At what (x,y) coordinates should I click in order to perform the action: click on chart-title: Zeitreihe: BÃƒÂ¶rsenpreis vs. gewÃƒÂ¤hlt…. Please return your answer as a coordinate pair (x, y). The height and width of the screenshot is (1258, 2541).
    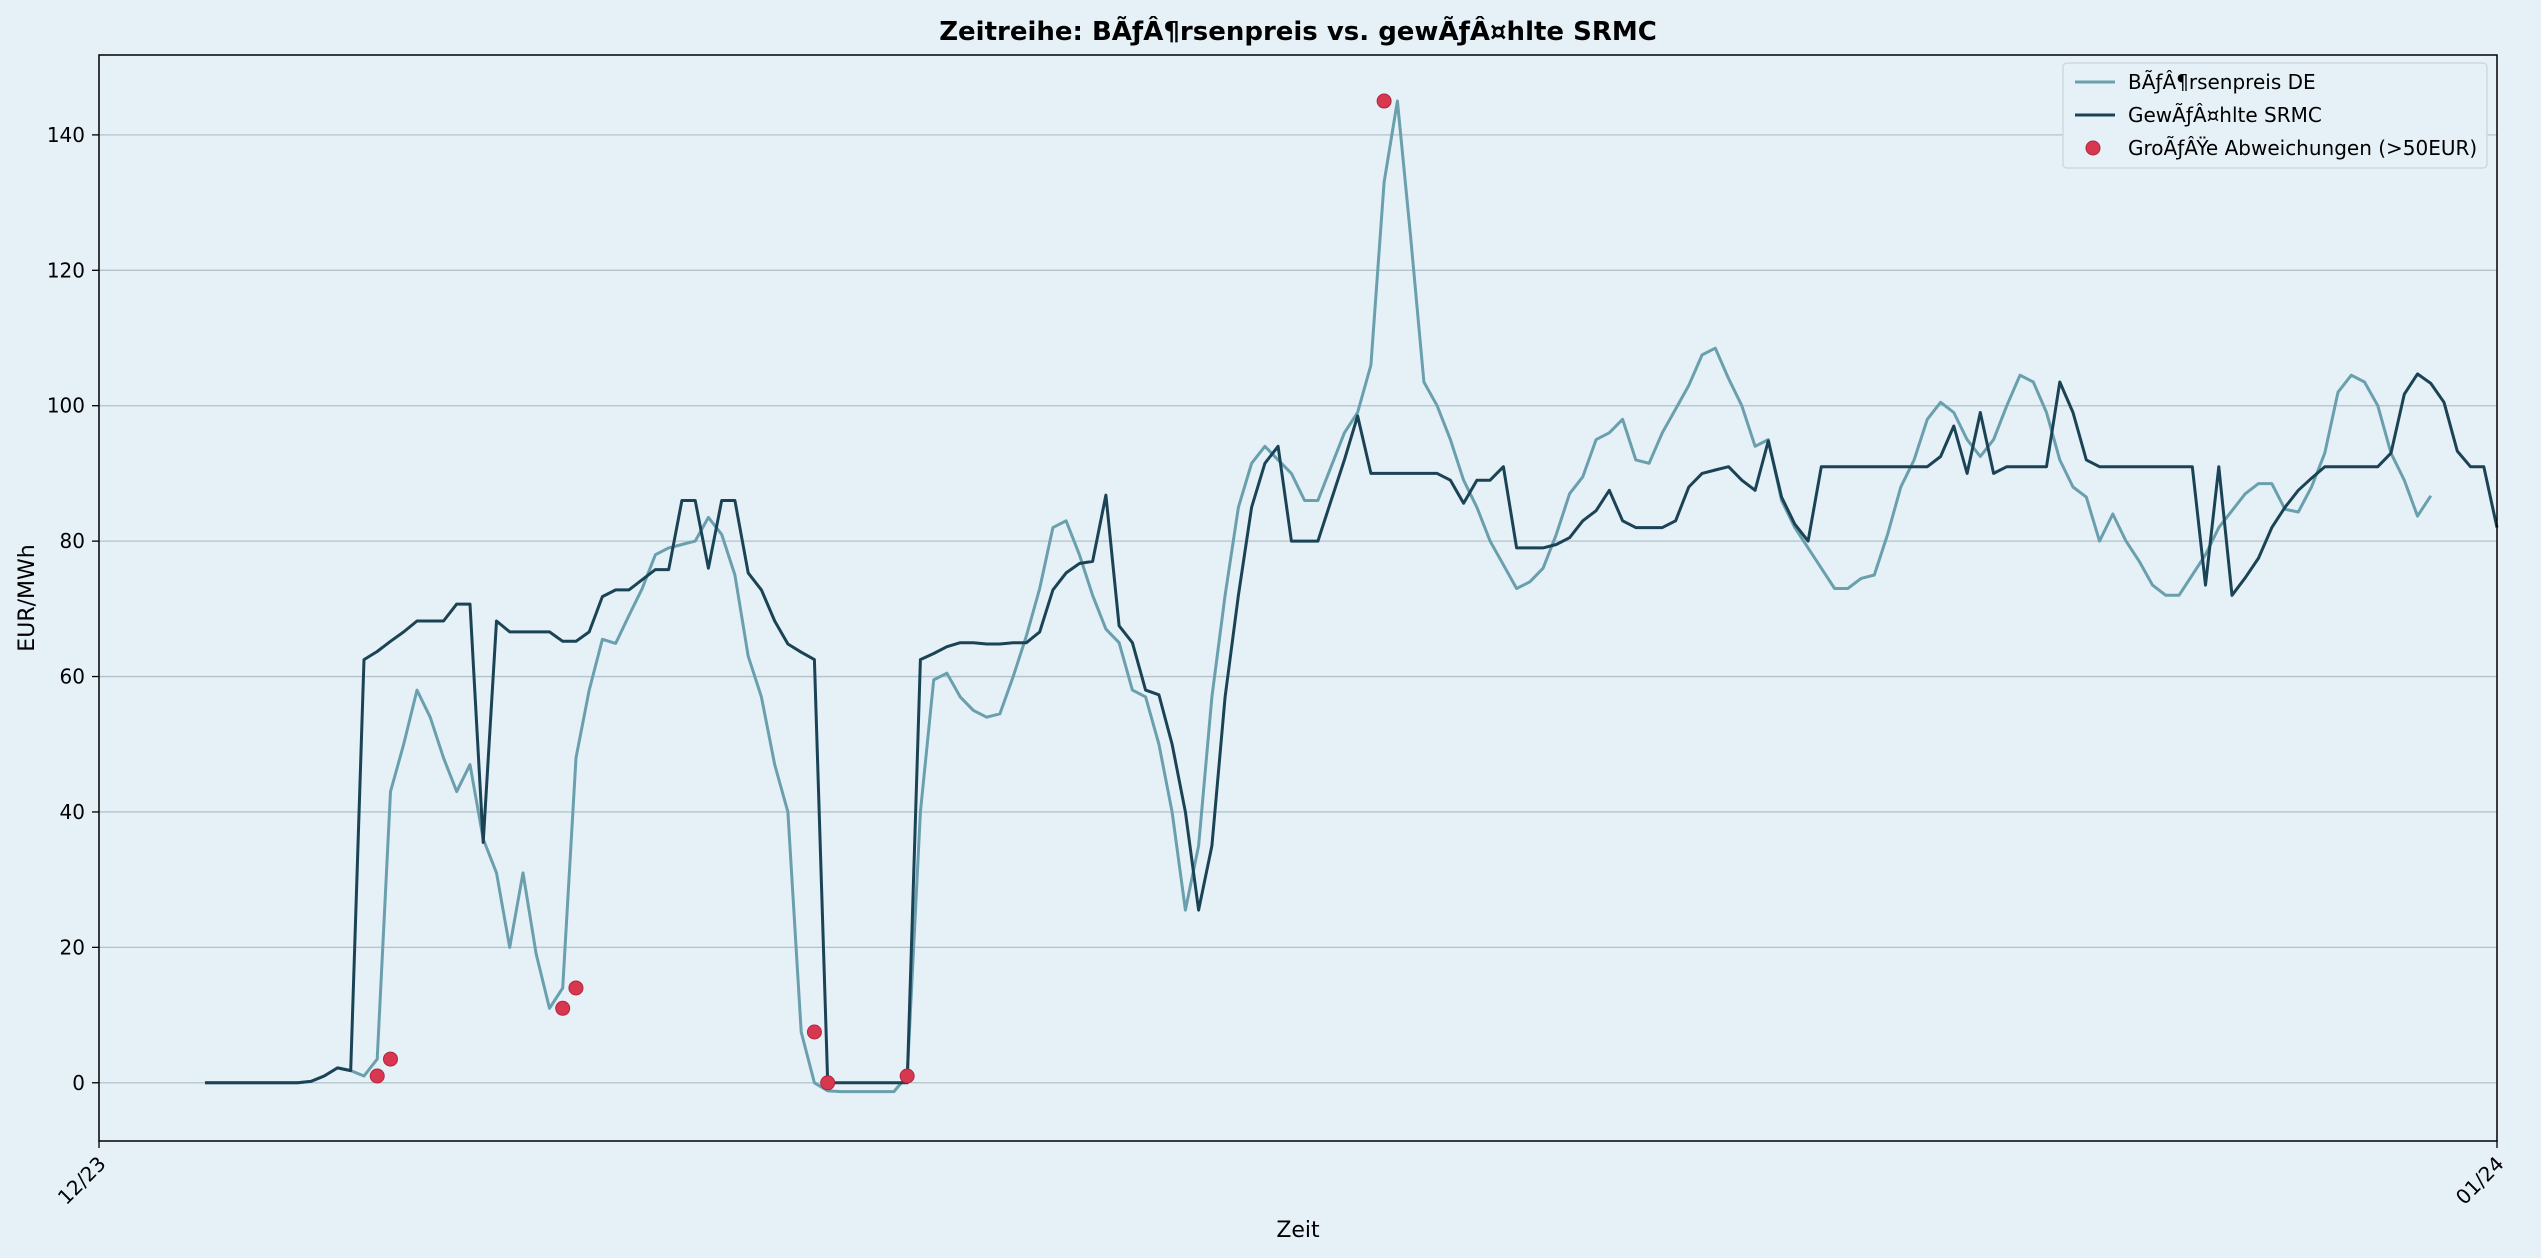
    Looking at the image, I should click on (1298, 31).